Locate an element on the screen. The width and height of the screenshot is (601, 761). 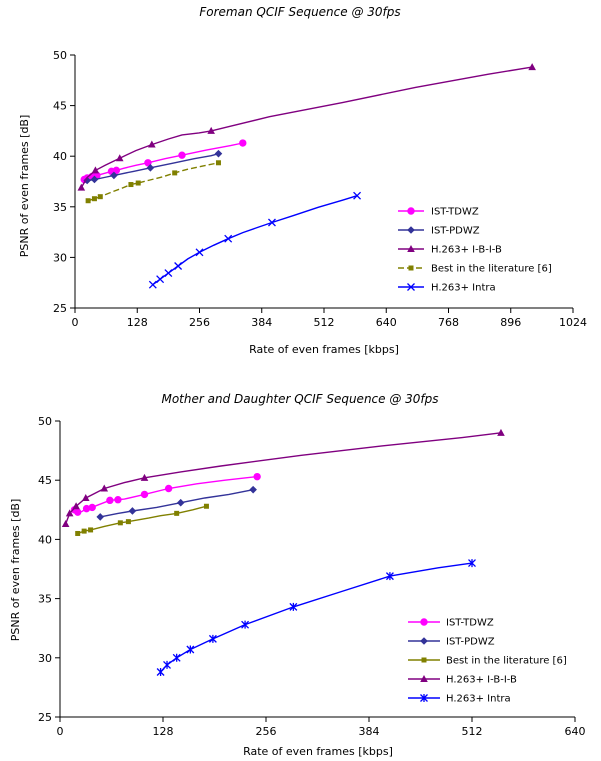
legend-item: Best in the literature [6] is located at coordinates (487, 661).